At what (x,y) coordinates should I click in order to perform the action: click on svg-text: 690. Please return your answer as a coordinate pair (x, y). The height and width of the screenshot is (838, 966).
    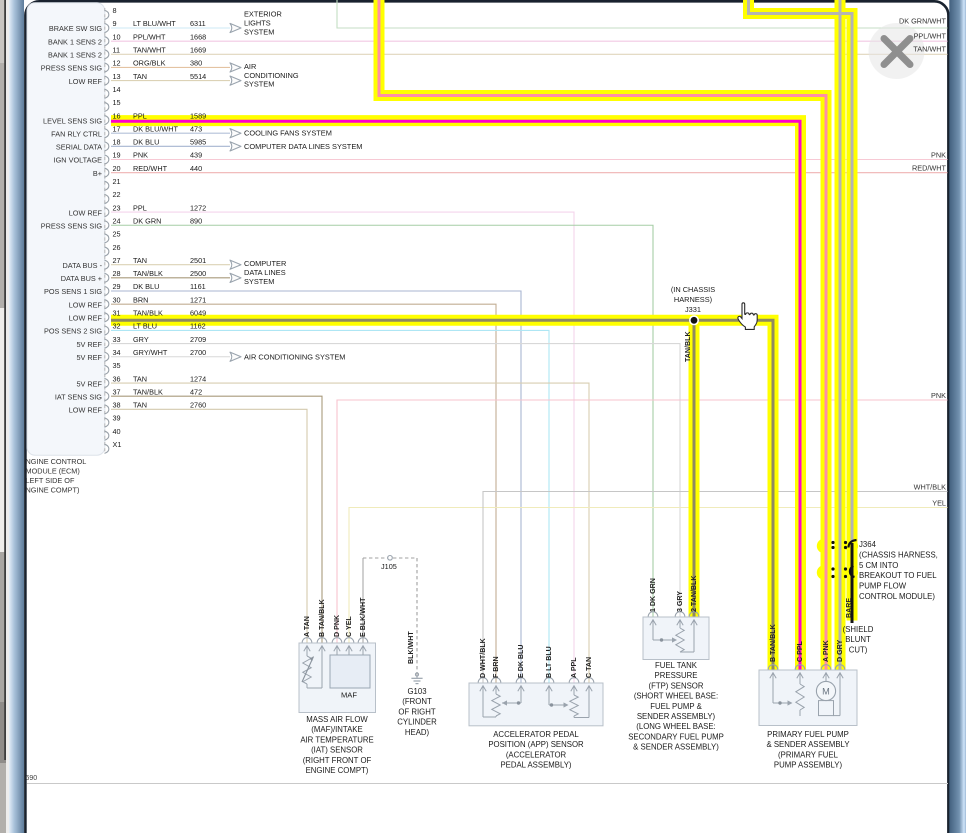
    Looking at the image, I should click on (32, 778).